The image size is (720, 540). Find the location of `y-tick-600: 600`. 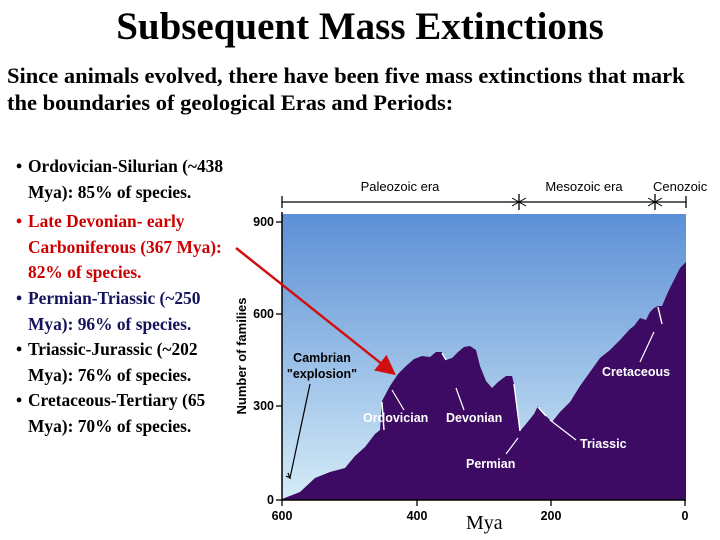

y-tick-600: 600 is located at coordinates (263, 314).